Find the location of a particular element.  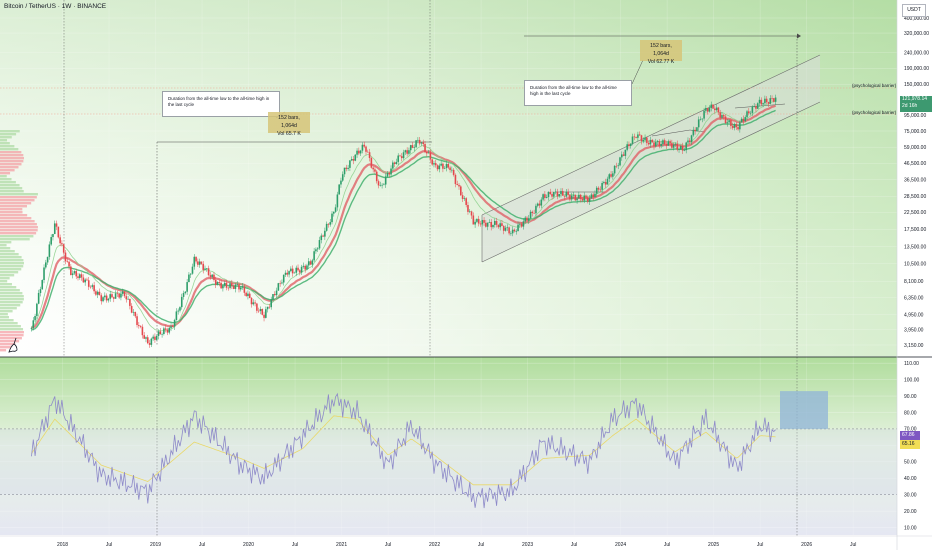

time-tick-label: 2019 is located at coordinates (155, 545).